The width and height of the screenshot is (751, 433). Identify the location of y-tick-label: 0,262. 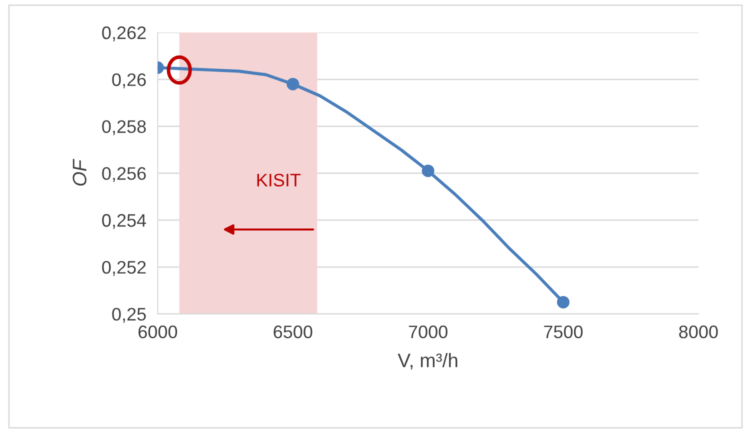
(124, 34).